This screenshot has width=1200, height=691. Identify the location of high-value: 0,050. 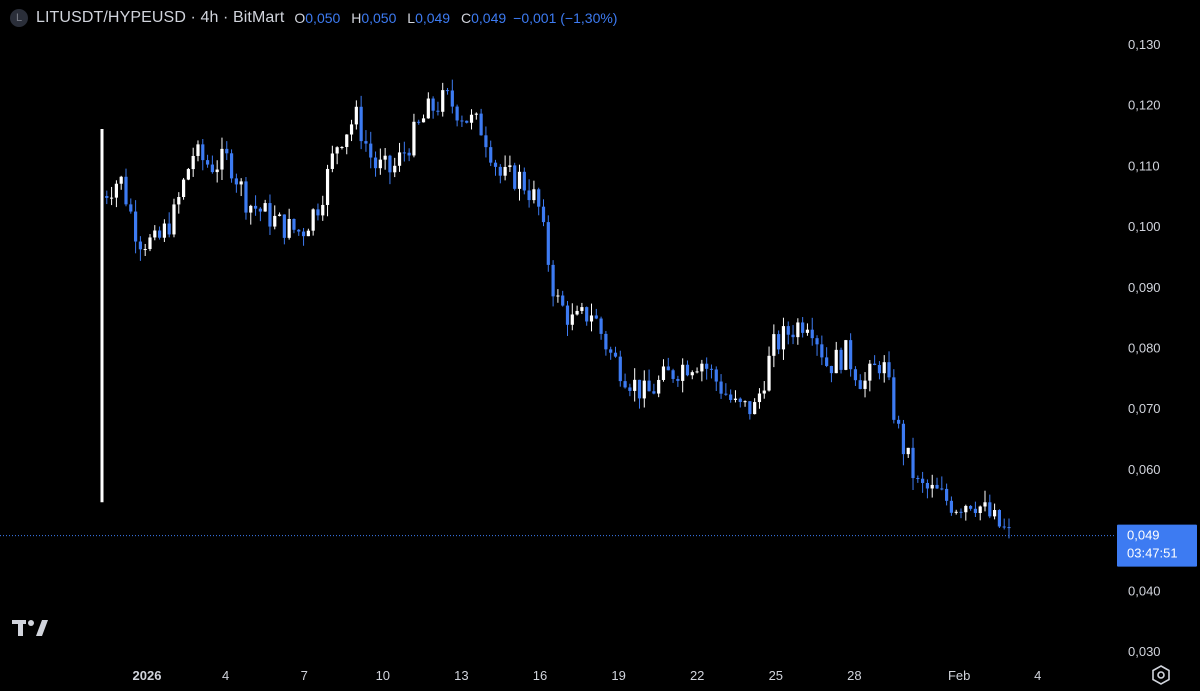
(379, 18).